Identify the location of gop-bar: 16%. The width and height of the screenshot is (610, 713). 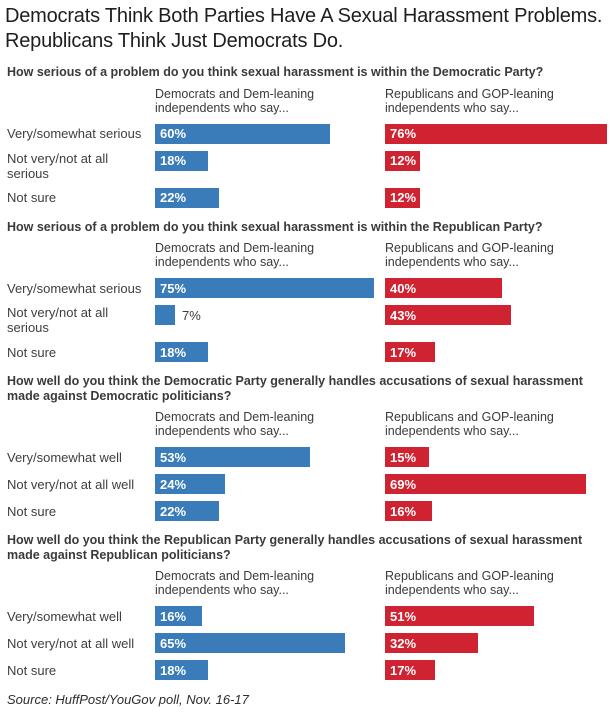
(408, 511).